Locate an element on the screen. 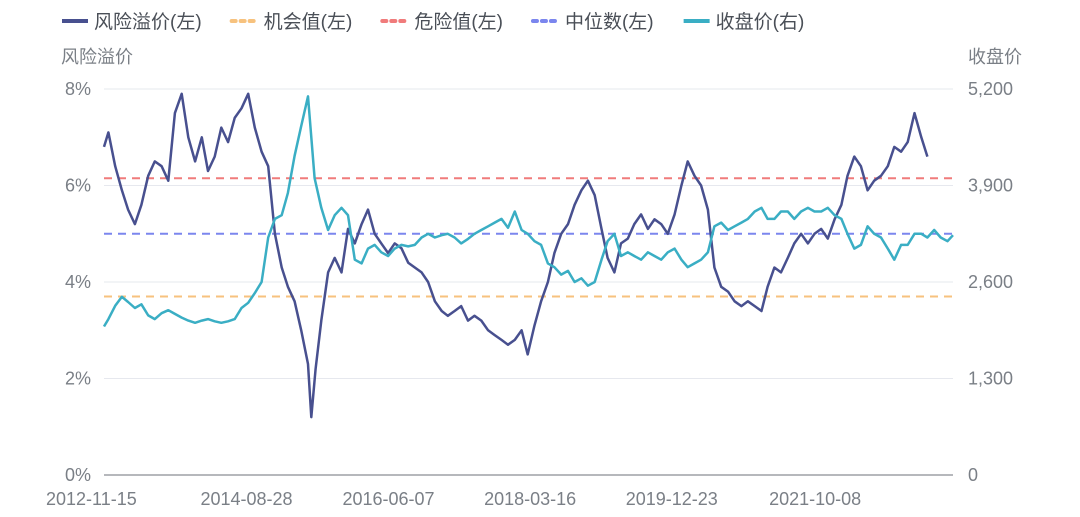  y-left-tick-label: 8% is located at coordinates (78, 89).